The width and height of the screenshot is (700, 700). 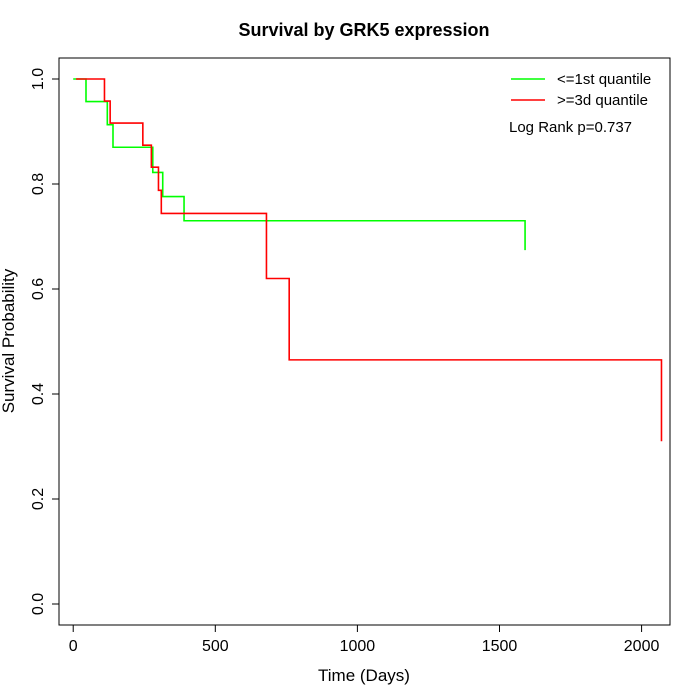 I want to click on x-tick-label: 1000, so click(x=358, y=646).